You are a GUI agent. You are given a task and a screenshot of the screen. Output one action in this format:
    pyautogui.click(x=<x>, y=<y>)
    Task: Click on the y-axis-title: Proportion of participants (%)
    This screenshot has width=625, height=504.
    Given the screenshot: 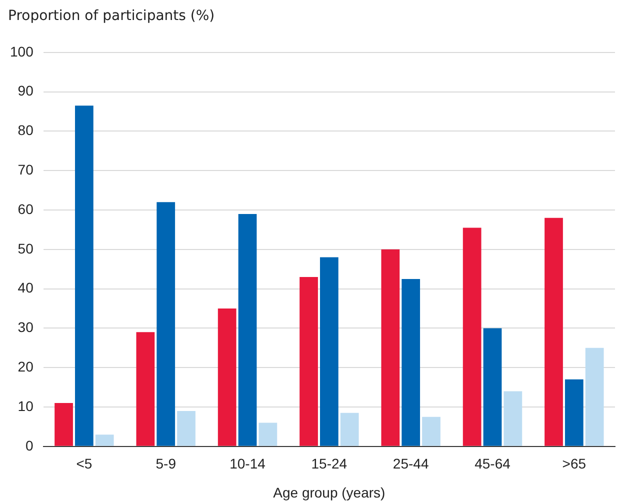 What is the action you would take?
    pyautogui.click(x=111, y=16)
    